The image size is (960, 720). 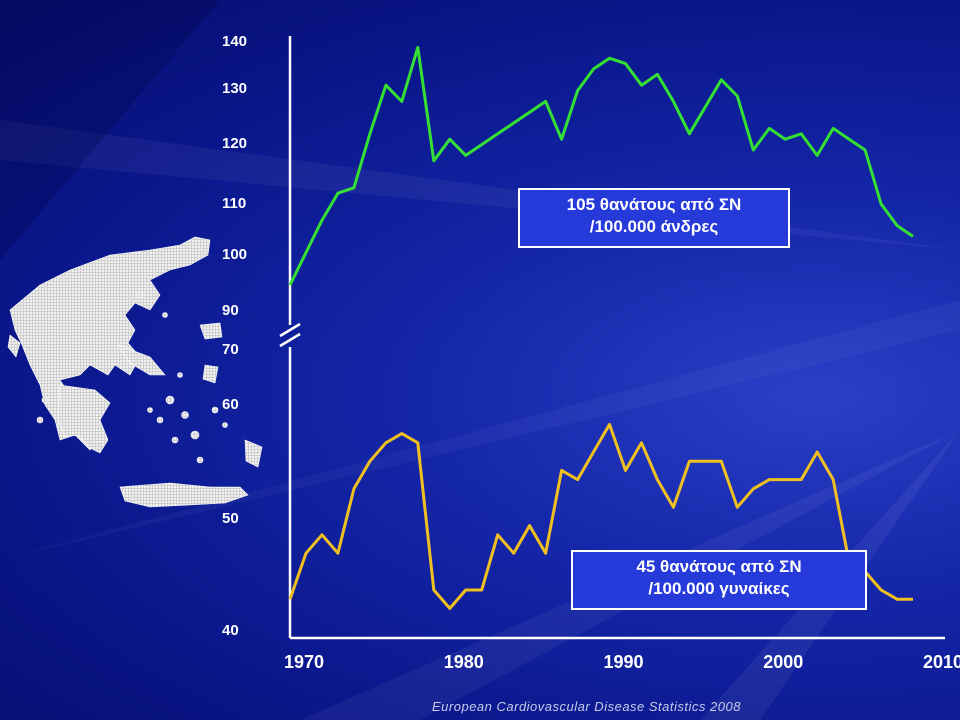 What do you see at coordinates (235, 88) in the screenshot?
I see `y-tick-label: 130` at bounding box center [235, 88].